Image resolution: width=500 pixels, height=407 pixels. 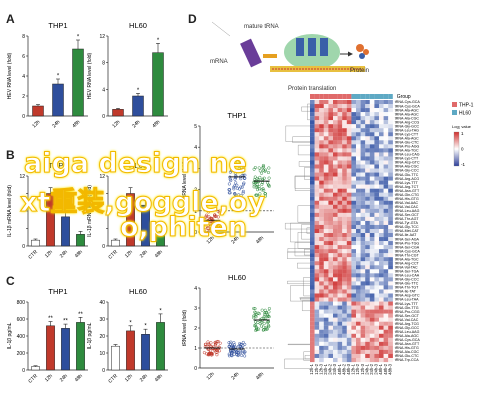 I want to click on group-cell, so click(x=312, y=96).